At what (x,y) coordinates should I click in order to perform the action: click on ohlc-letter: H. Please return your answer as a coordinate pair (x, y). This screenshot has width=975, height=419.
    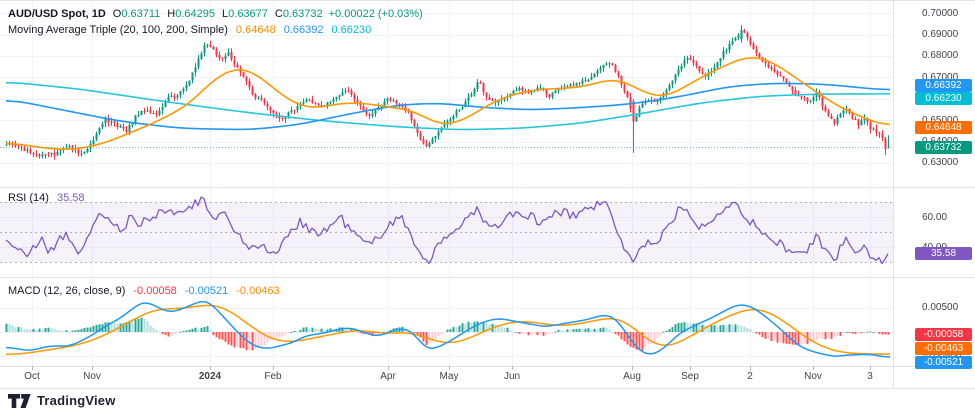
    Looking at the image, I should click on (171, 14).